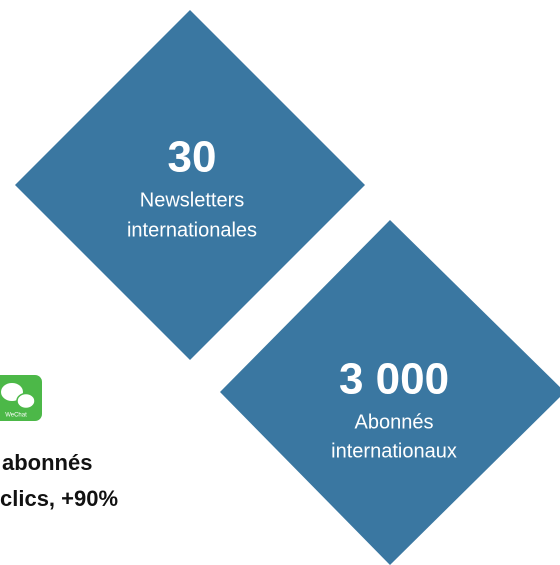 The image size is (560, 565). I want to click on icon-label: WeChat, so click(16, 416).